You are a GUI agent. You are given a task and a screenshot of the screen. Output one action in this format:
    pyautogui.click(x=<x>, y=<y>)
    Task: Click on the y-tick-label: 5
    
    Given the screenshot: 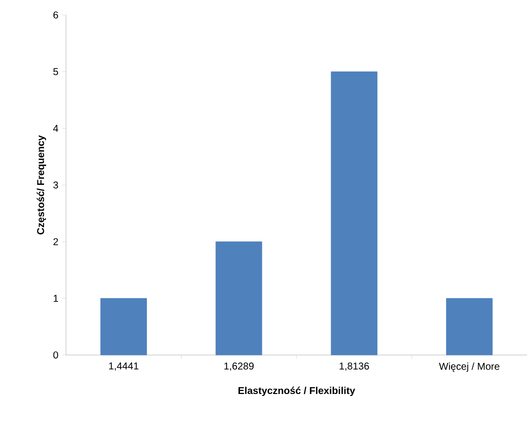 What is the action you would take?
    pyautogui.click(x=55, y=72)
    